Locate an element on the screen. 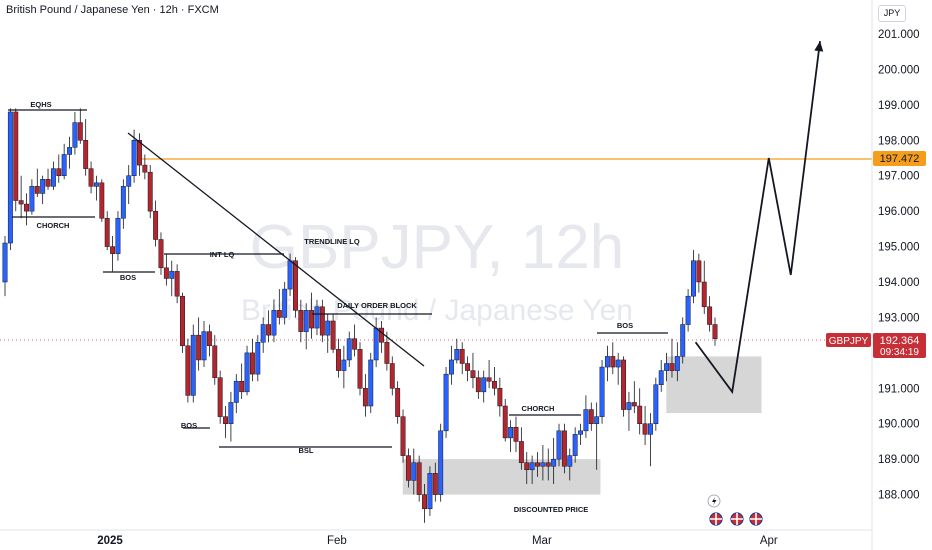 This screenshot has width=932, height=550. price-tag: GBPJPY 192.364 09:34:19 is located at coordinates (876, 345).